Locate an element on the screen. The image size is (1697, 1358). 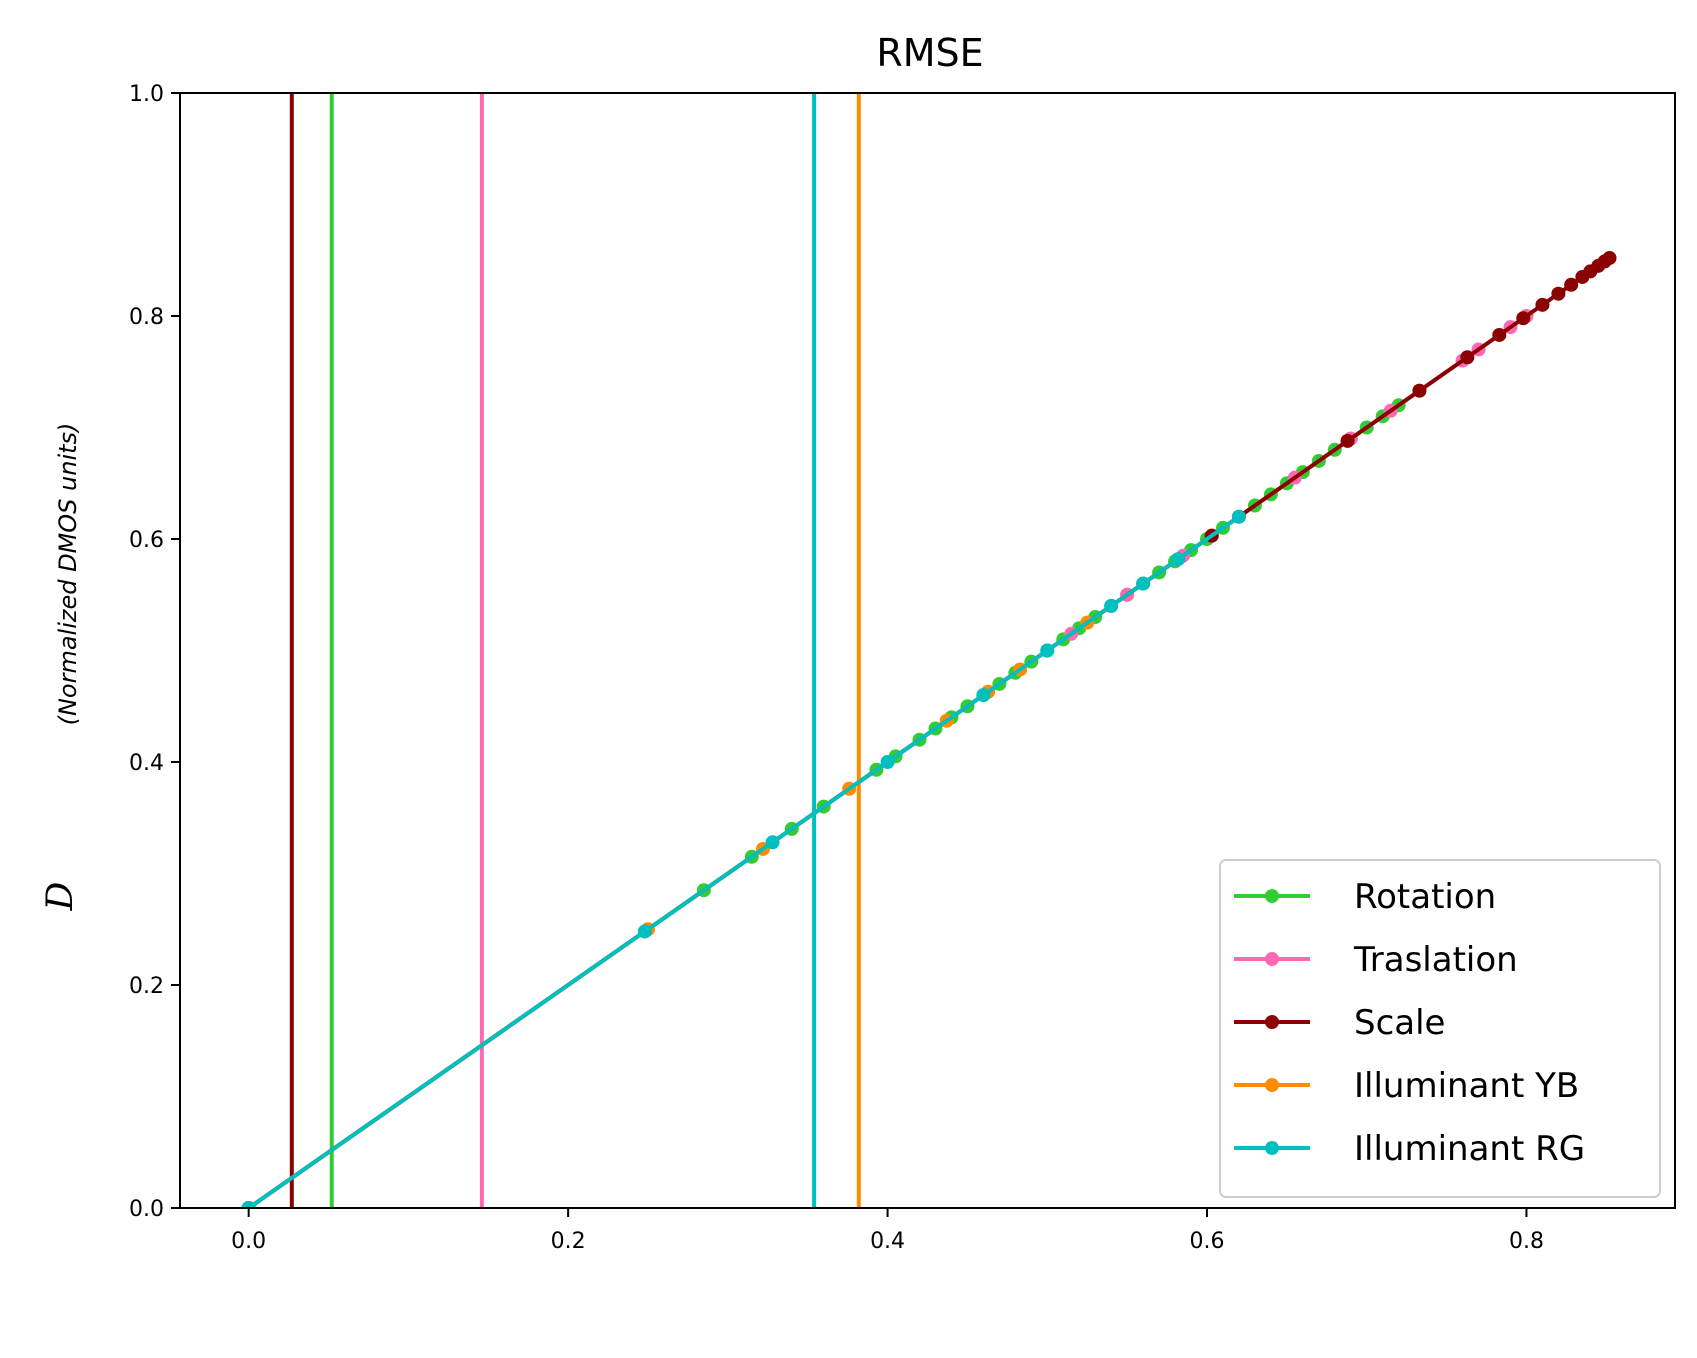
x-tick-label: 0.8 is located at coordinates (1526, 1241).